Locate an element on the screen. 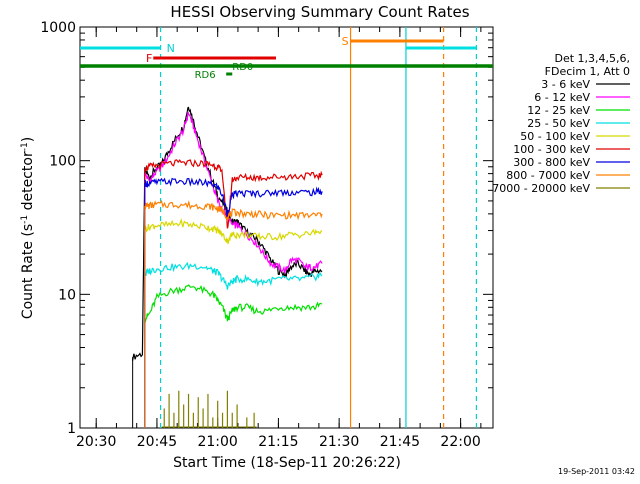  rd6-label: RD6 is located at coordinates (205, 75).